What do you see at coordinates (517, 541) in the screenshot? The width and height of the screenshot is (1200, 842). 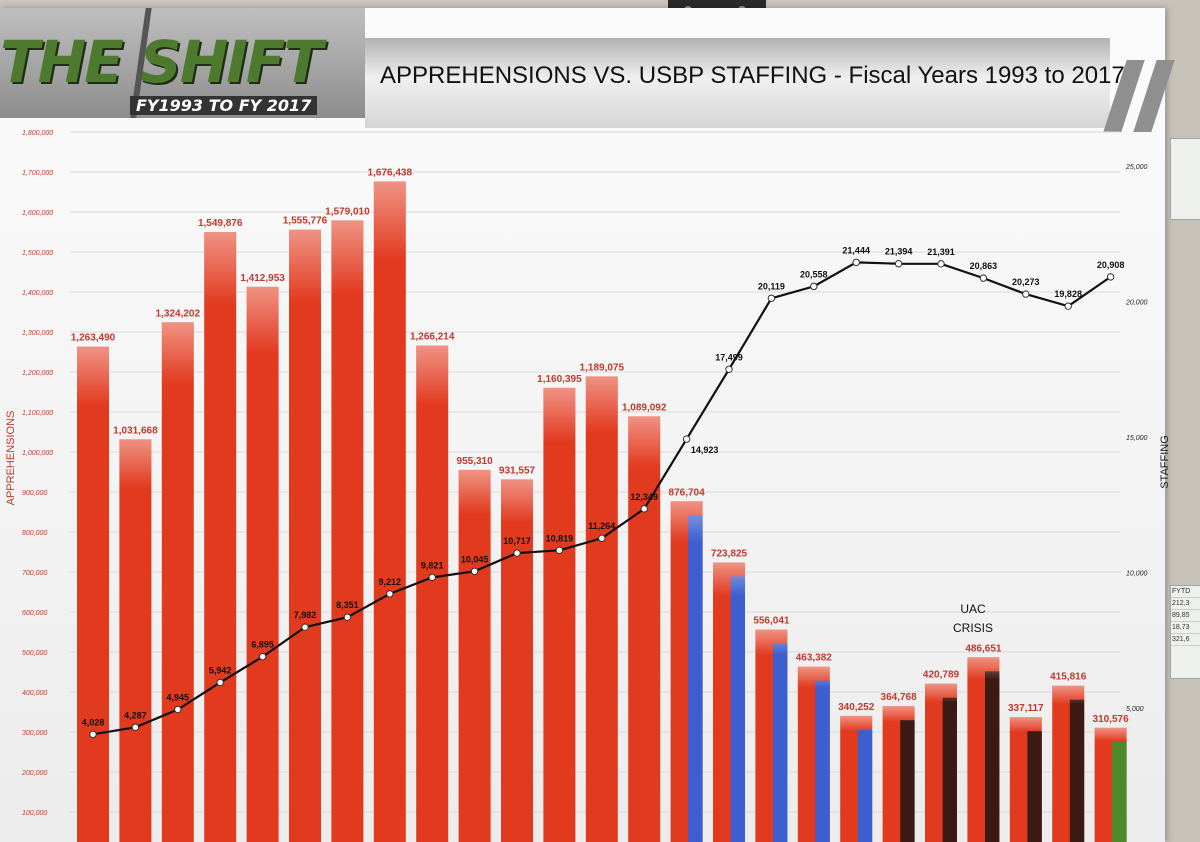 I see `staffing-value-label: 10,717` at bounding box center [517, 541].